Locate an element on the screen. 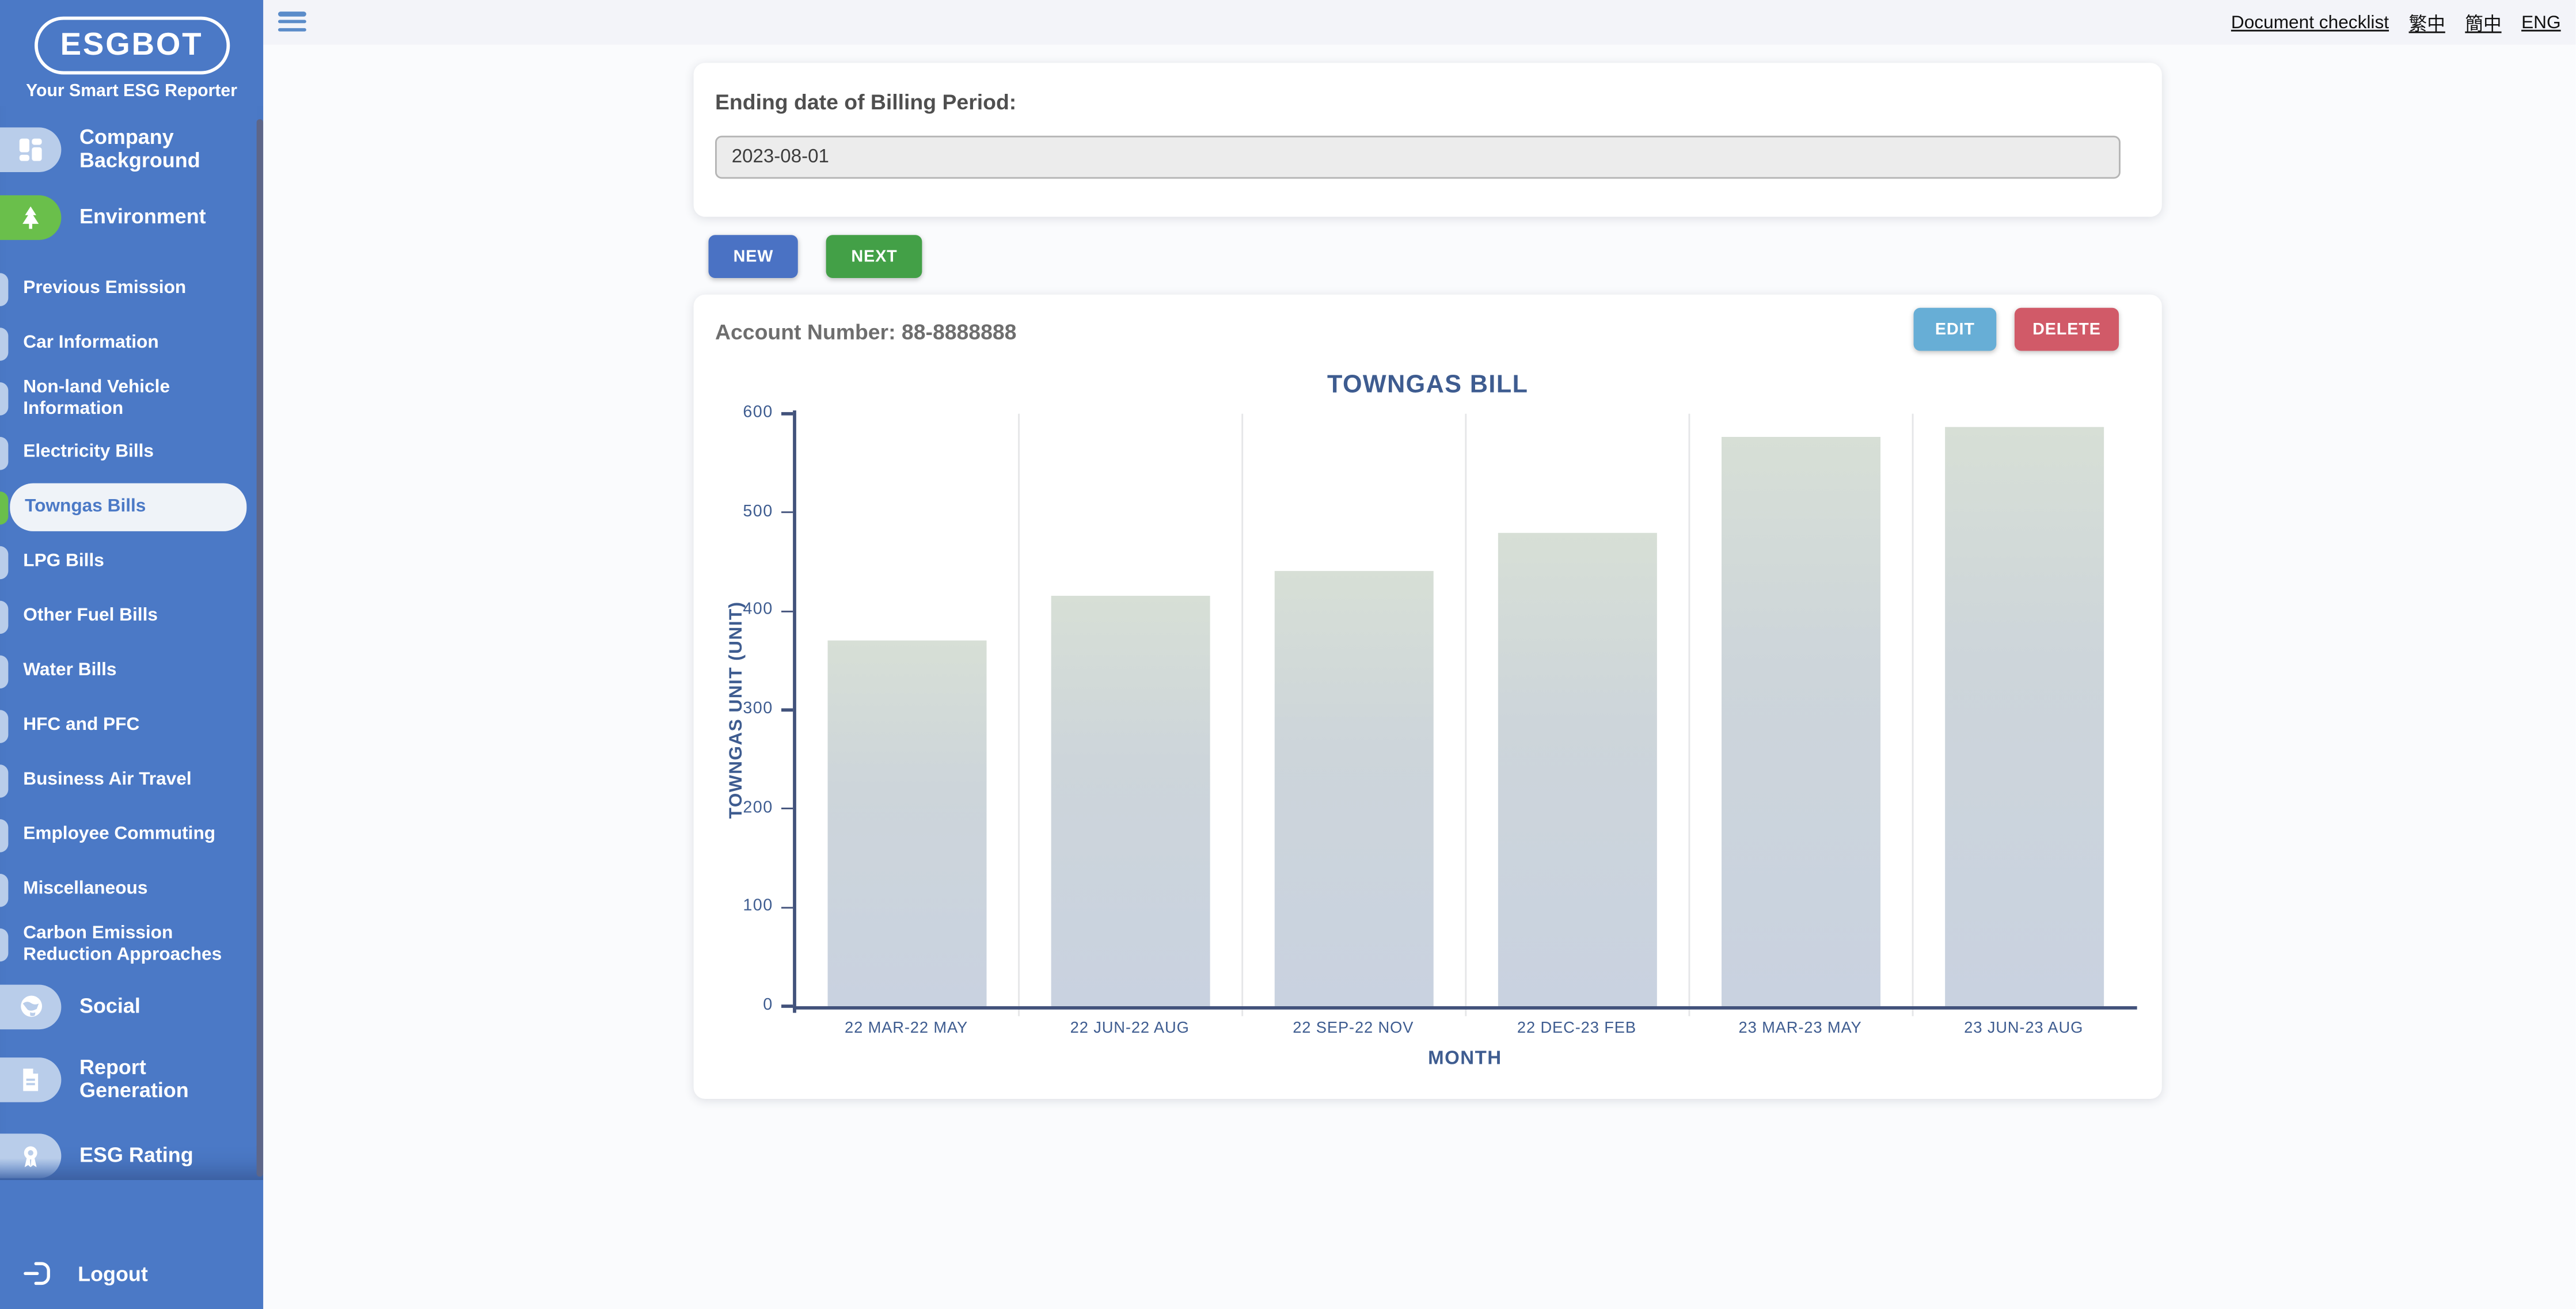 This screenshot has height=1309, width=2576. sidebar-item-label: LPG Bills is located at coordinates (63, 561).